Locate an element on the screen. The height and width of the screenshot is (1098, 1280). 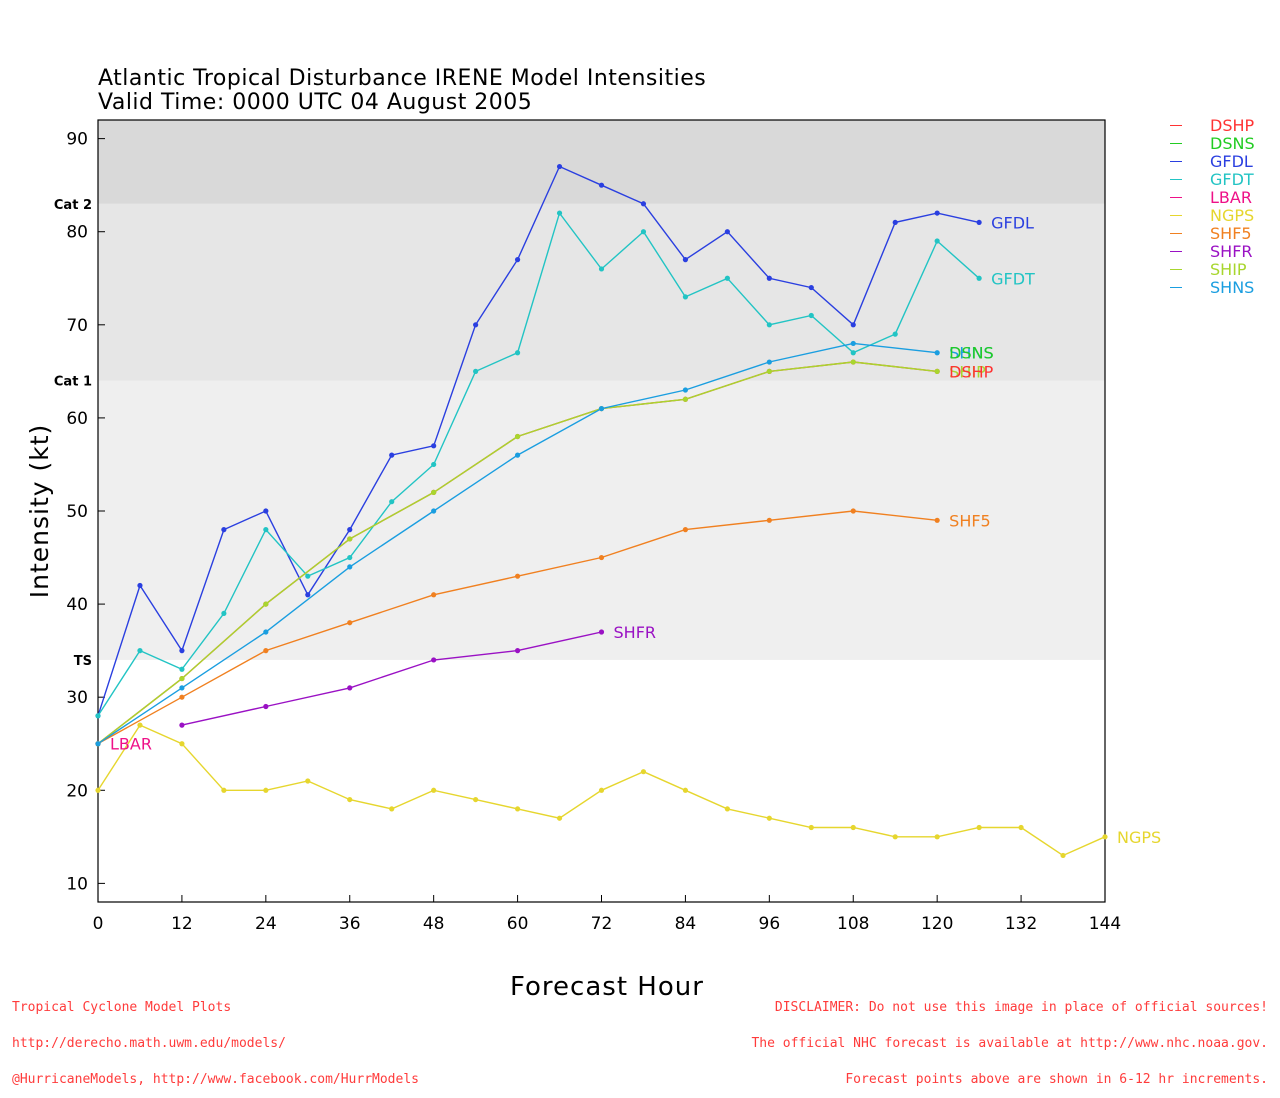
footer-credit-line: Tropical Cyclone Model Plots is located at coordinates (122, 1007).